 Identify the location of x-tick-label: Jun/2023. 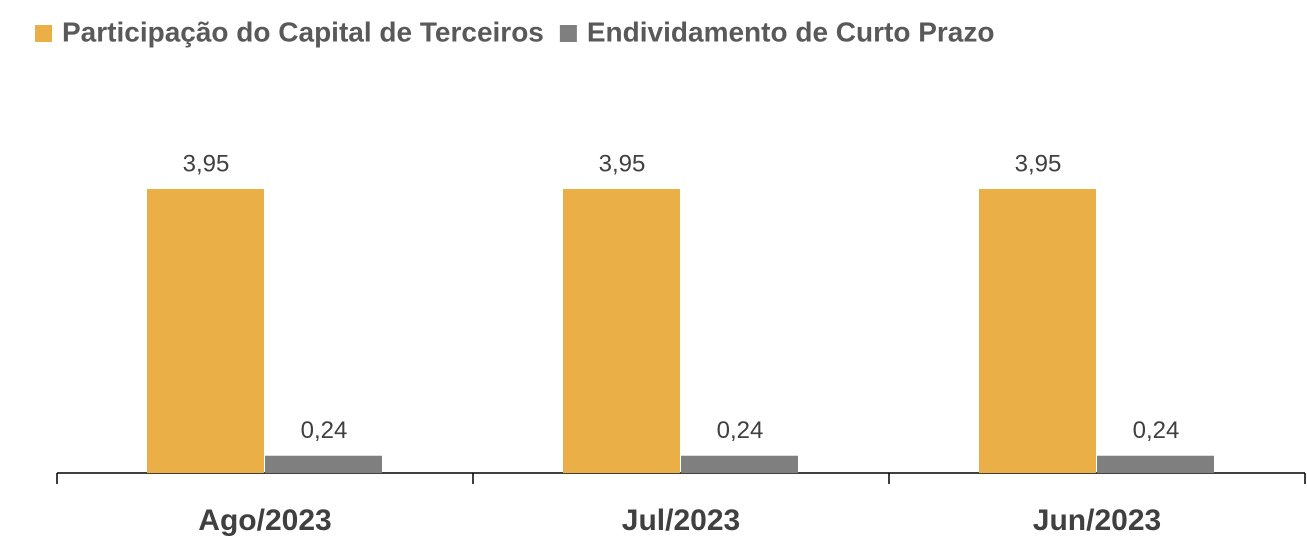
(1097, 520).